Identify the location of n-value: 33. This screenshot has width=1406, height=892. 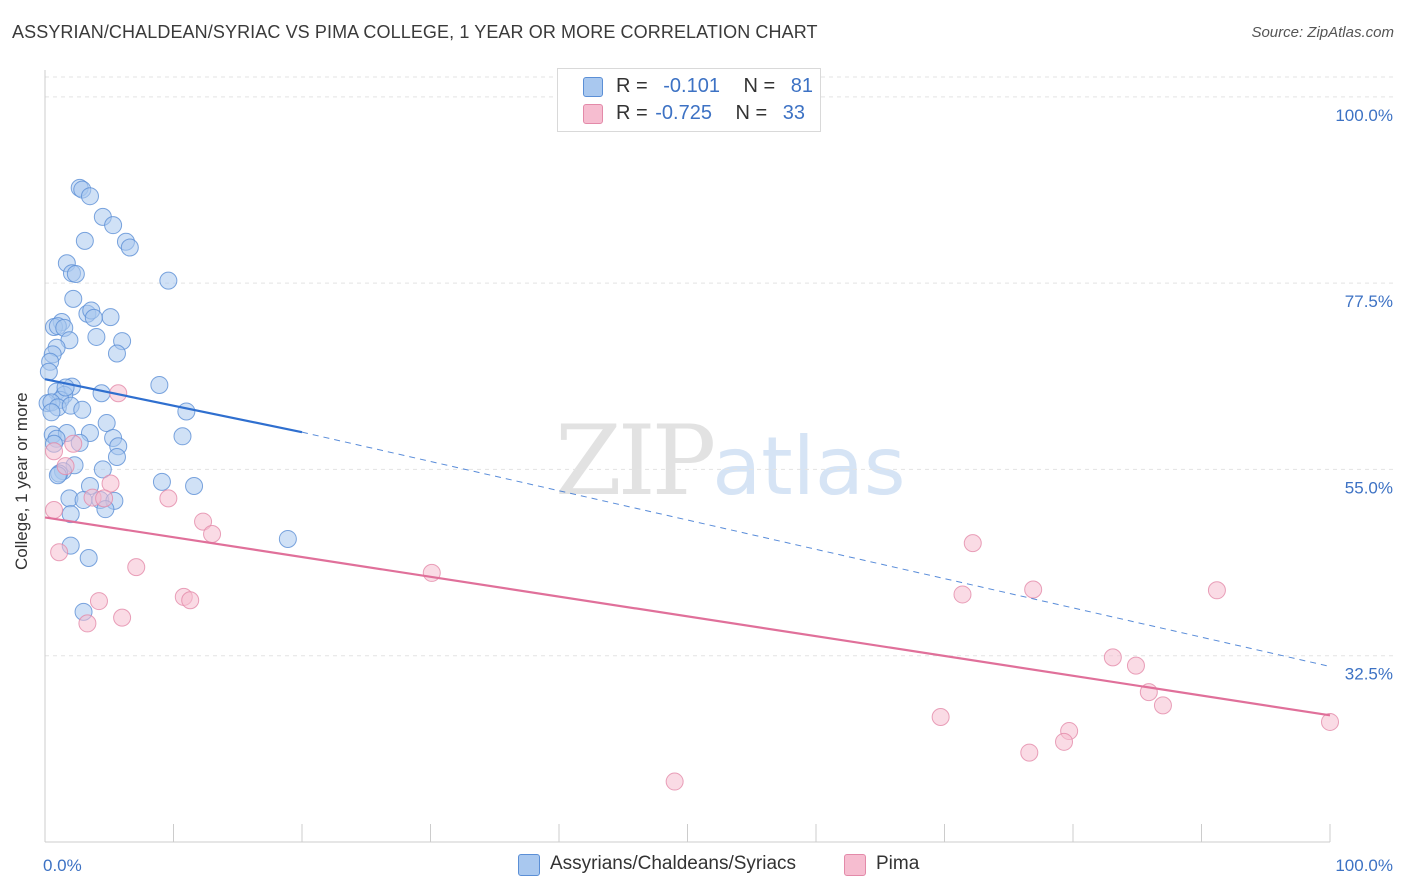
(794, 113).